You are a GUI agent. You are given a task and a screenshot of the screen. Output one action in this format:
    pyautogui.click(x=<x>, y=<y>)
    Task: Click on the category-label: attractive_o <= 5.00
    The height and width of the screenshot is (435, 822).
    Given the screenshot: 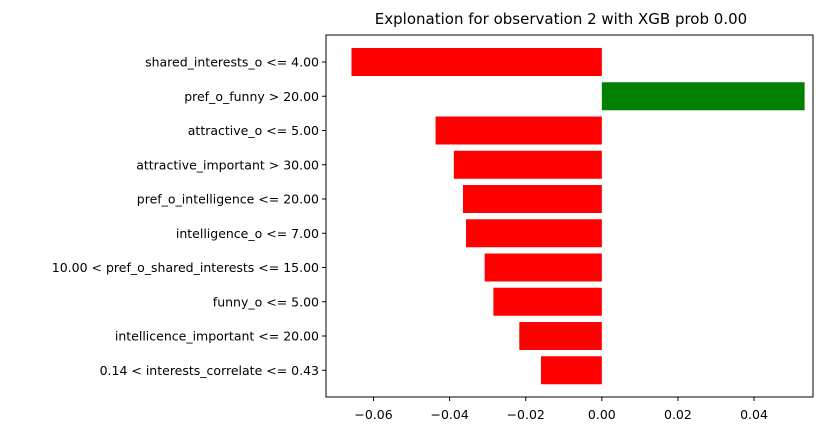 What is the action you would take?
    pyautogui.click(x=253, y=130)
    